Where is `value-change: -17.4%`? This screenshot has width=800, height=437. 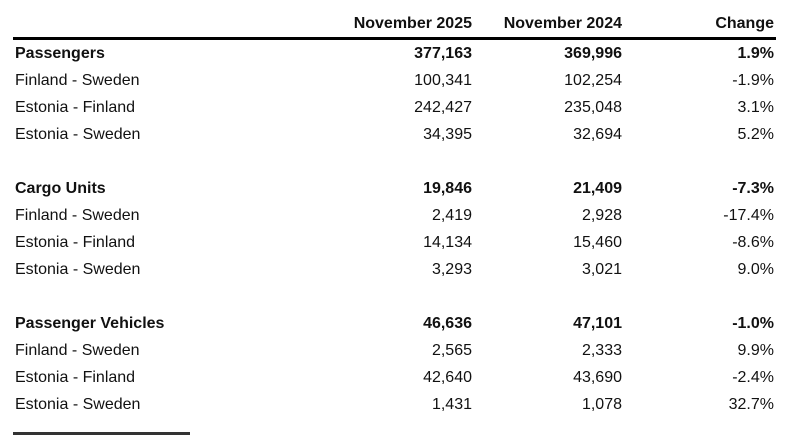
value-change: -17.4% is located at coordinates (748, 215).